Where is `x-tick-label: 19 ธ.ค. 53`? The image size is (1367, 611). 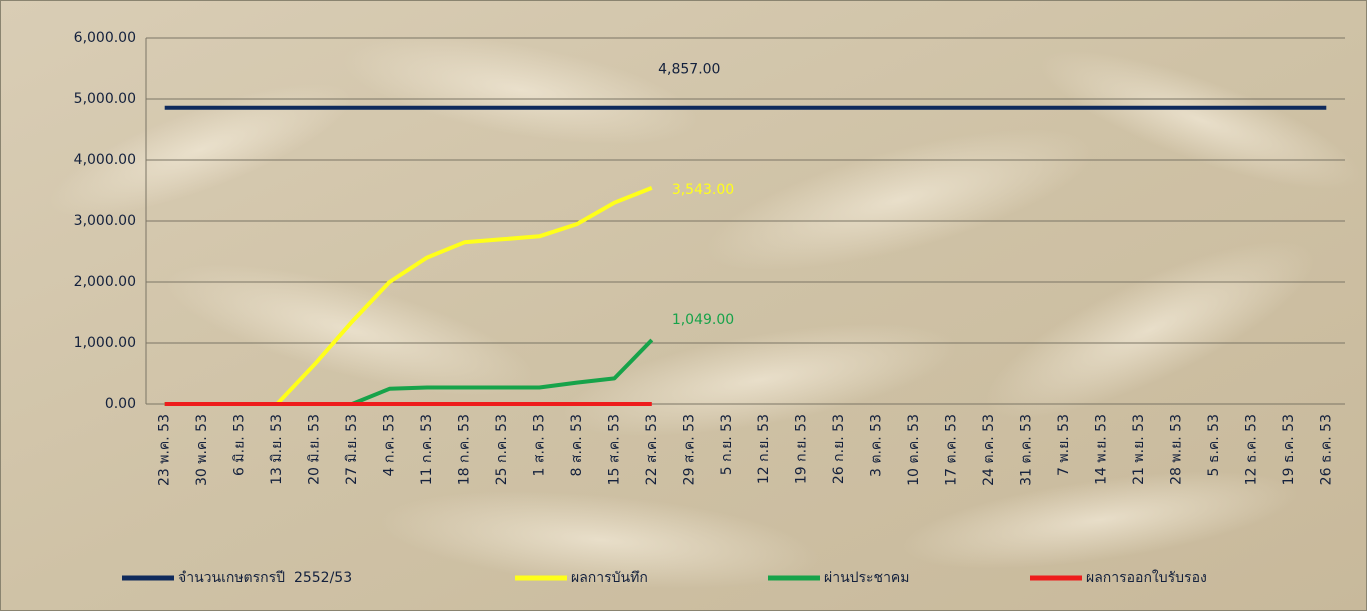 x-tick-label: 19 ธ.ค. 53 is located at coordinates (1289, 449).